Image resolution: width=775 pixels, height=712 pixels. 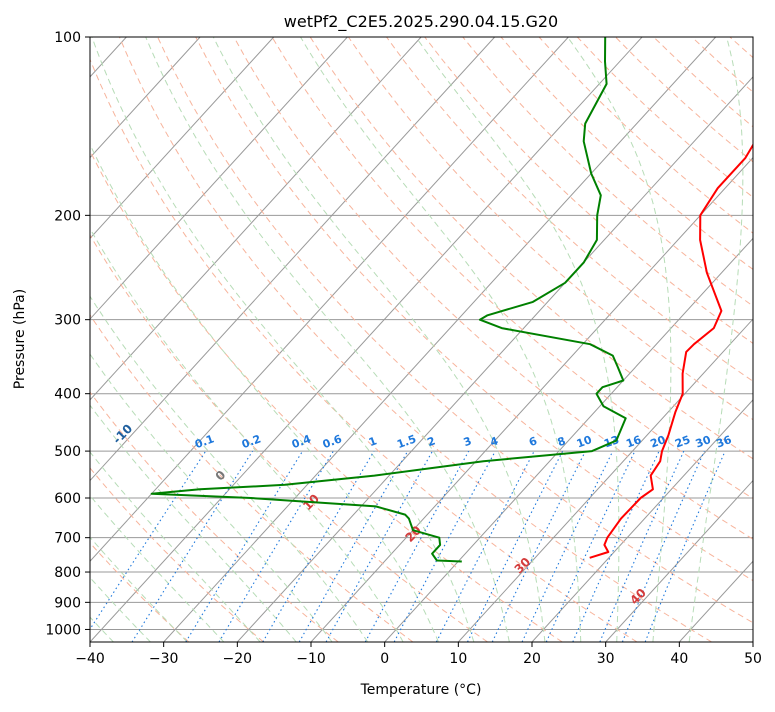 I want to click on x-tick-label: −30, so click(x=164, y=659).